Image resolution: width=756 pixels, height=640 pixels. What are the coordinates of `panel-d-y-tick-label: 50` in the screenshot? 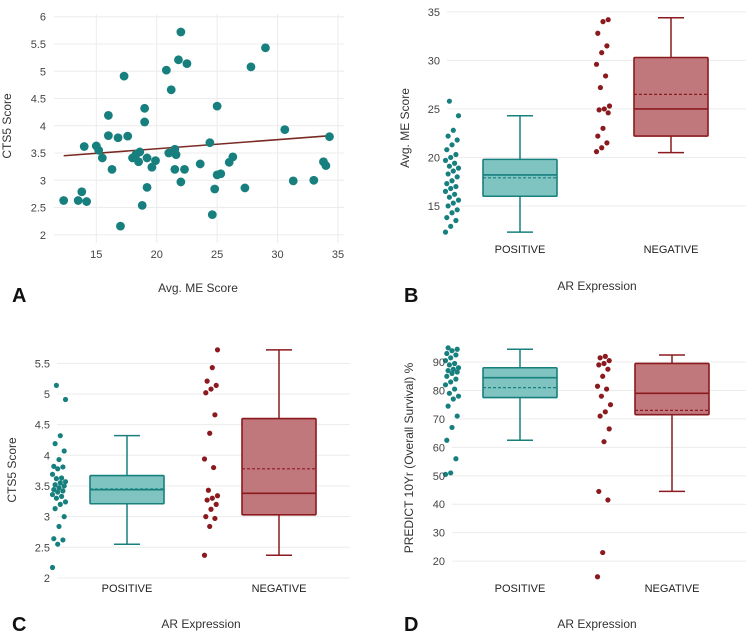 It's located at (439, 477).